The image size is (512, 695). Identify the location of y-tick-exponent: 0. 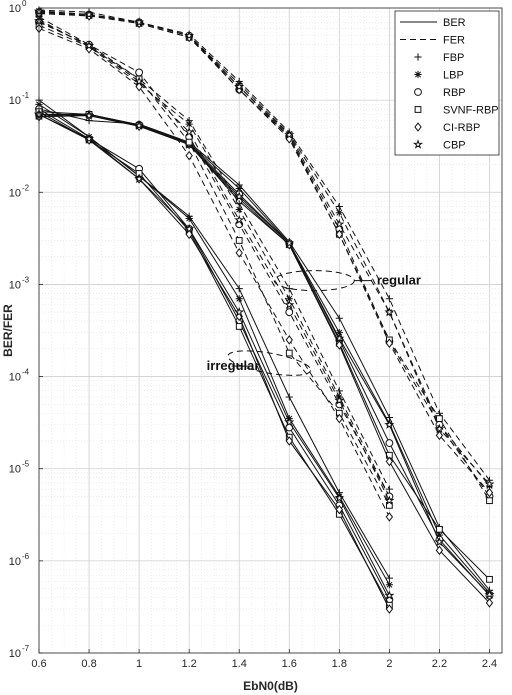
(24, 4).